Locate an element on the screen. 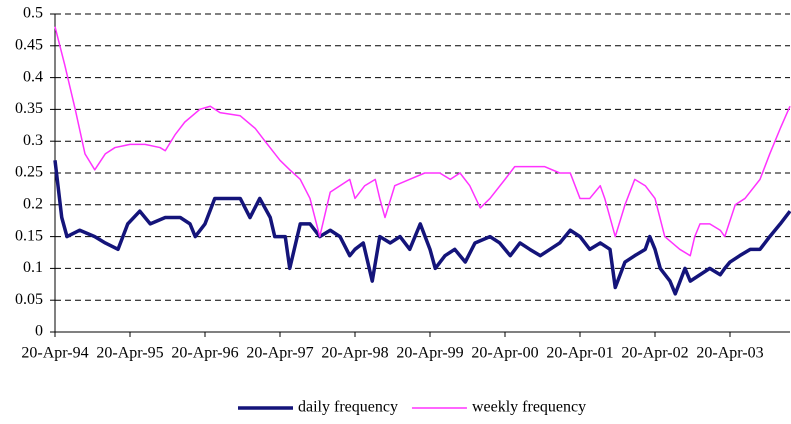 The height and width of the screenshot is (424, 791). y-tick-label: 0 is located at coordinates (39, 331).